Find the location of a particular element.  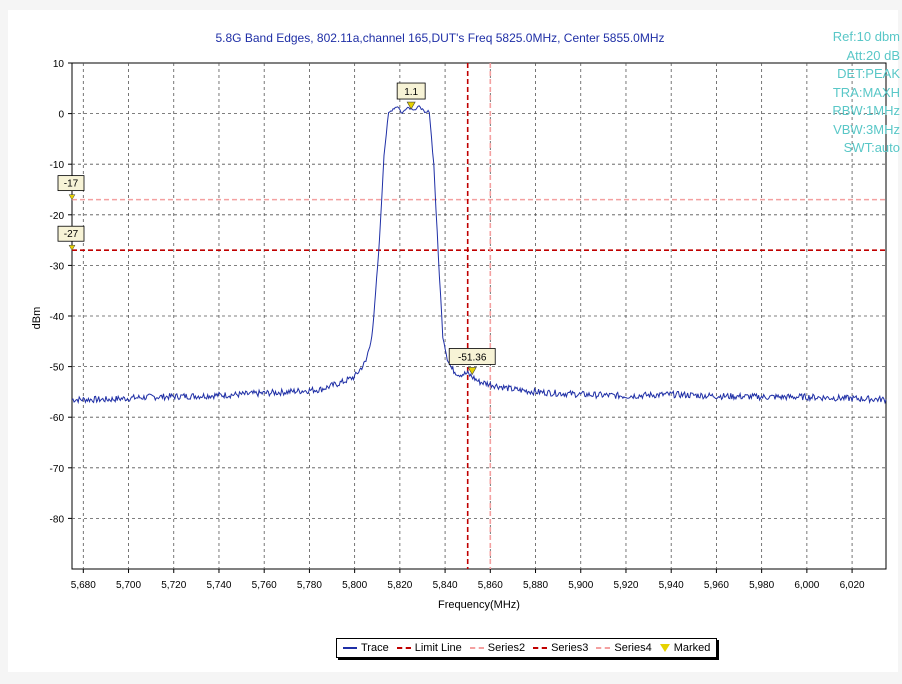

x-tick-label: 6,020 is located at coordinates (852, 585).